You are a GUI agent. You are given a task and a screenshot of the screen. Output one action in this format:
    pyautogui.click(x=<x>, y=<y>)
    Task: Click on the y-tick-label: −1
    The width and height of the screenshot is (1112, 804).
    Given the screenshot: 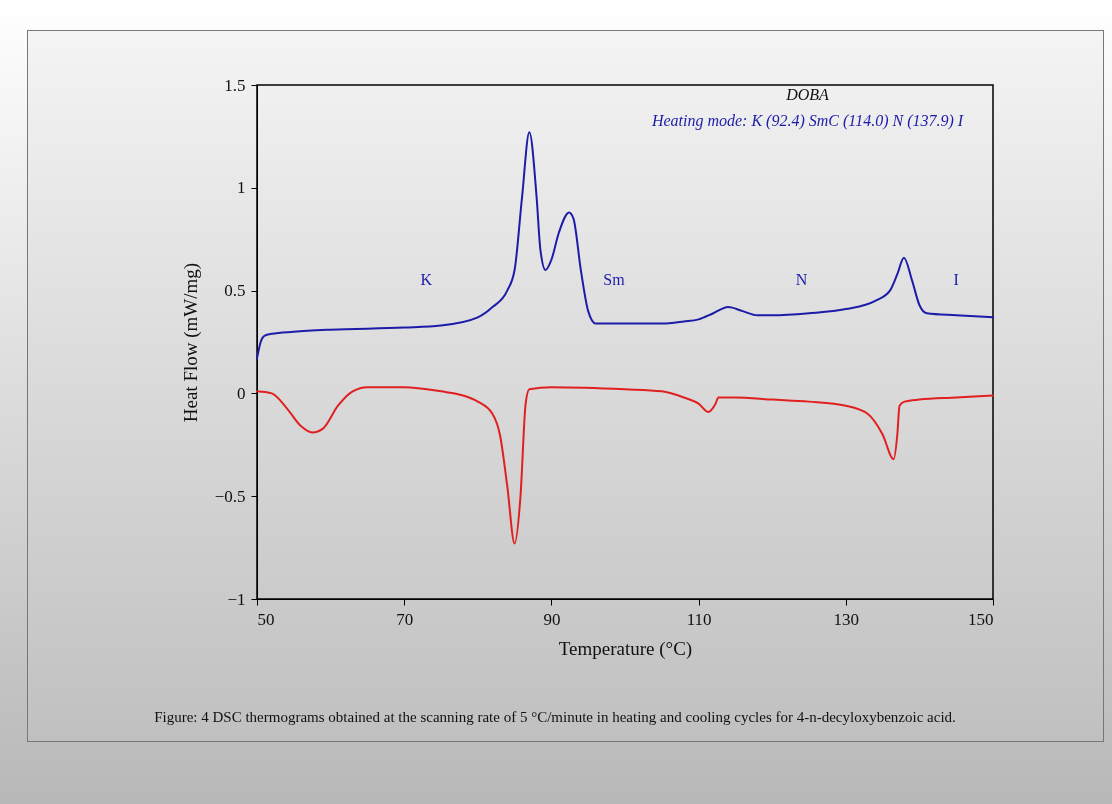 What is the action you would take?
    pyautogui.click(x=236, y=599)
    